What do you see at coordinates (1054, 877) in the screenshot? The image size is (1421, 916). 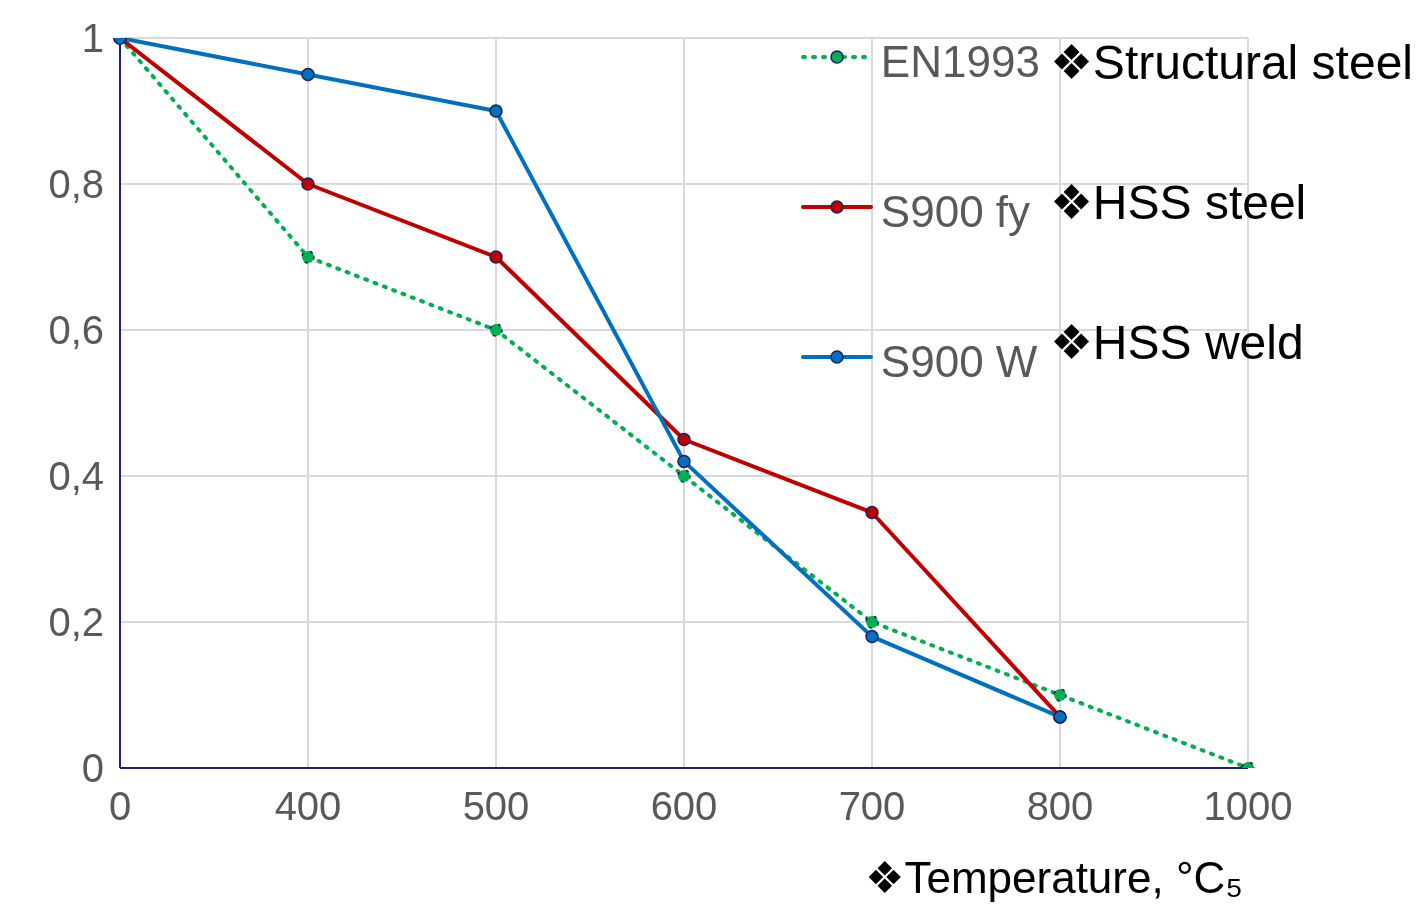 I see `x-axis-title: ❖Temperature, °C₅` at bounding box center [1054, 877].